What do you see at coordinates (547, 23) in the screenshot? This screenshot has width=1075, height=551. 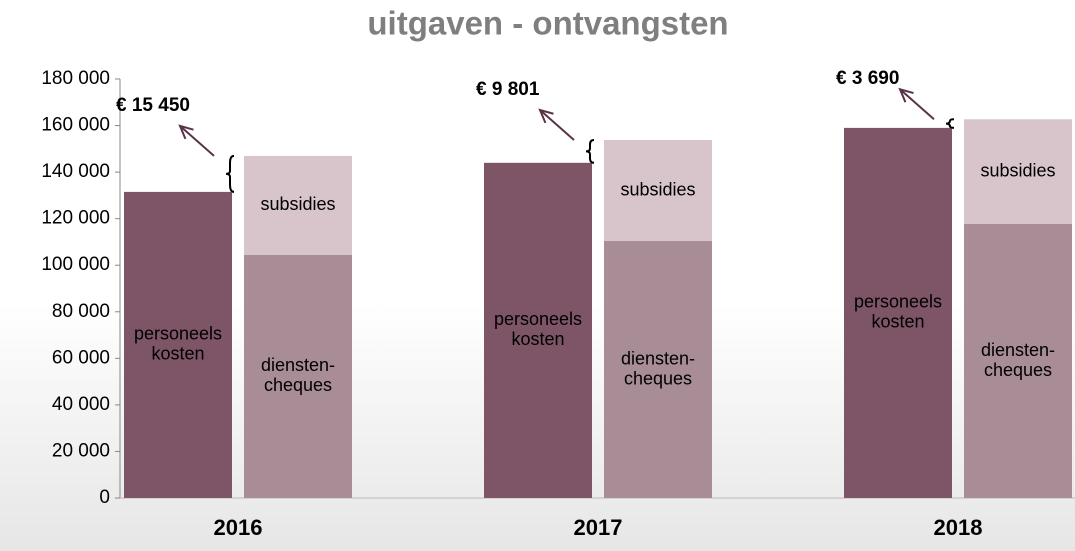 I see `chart-title: uitgaven - ontvangsten` at bounding box center [547, 23].